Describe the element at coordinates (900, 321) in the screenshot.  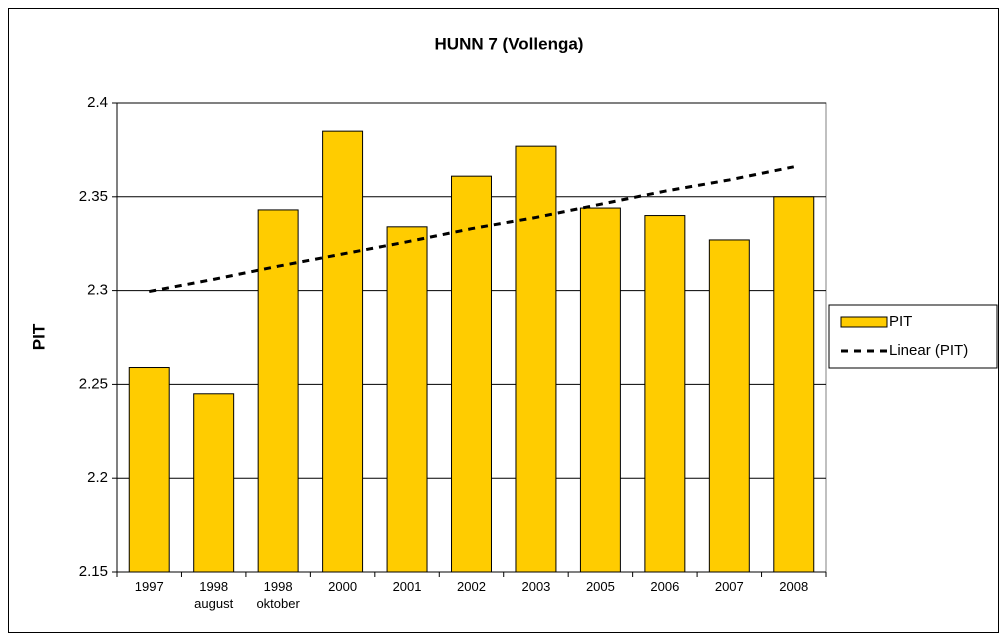
I see `legend-label: PIT` at that location.